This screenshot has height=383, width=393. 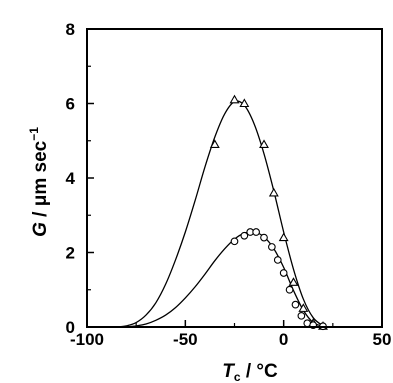 What do you see at coordinates (70, 104) in the screenshot?
I see `y-tick-label: 6` at bounding box center [70, 104].